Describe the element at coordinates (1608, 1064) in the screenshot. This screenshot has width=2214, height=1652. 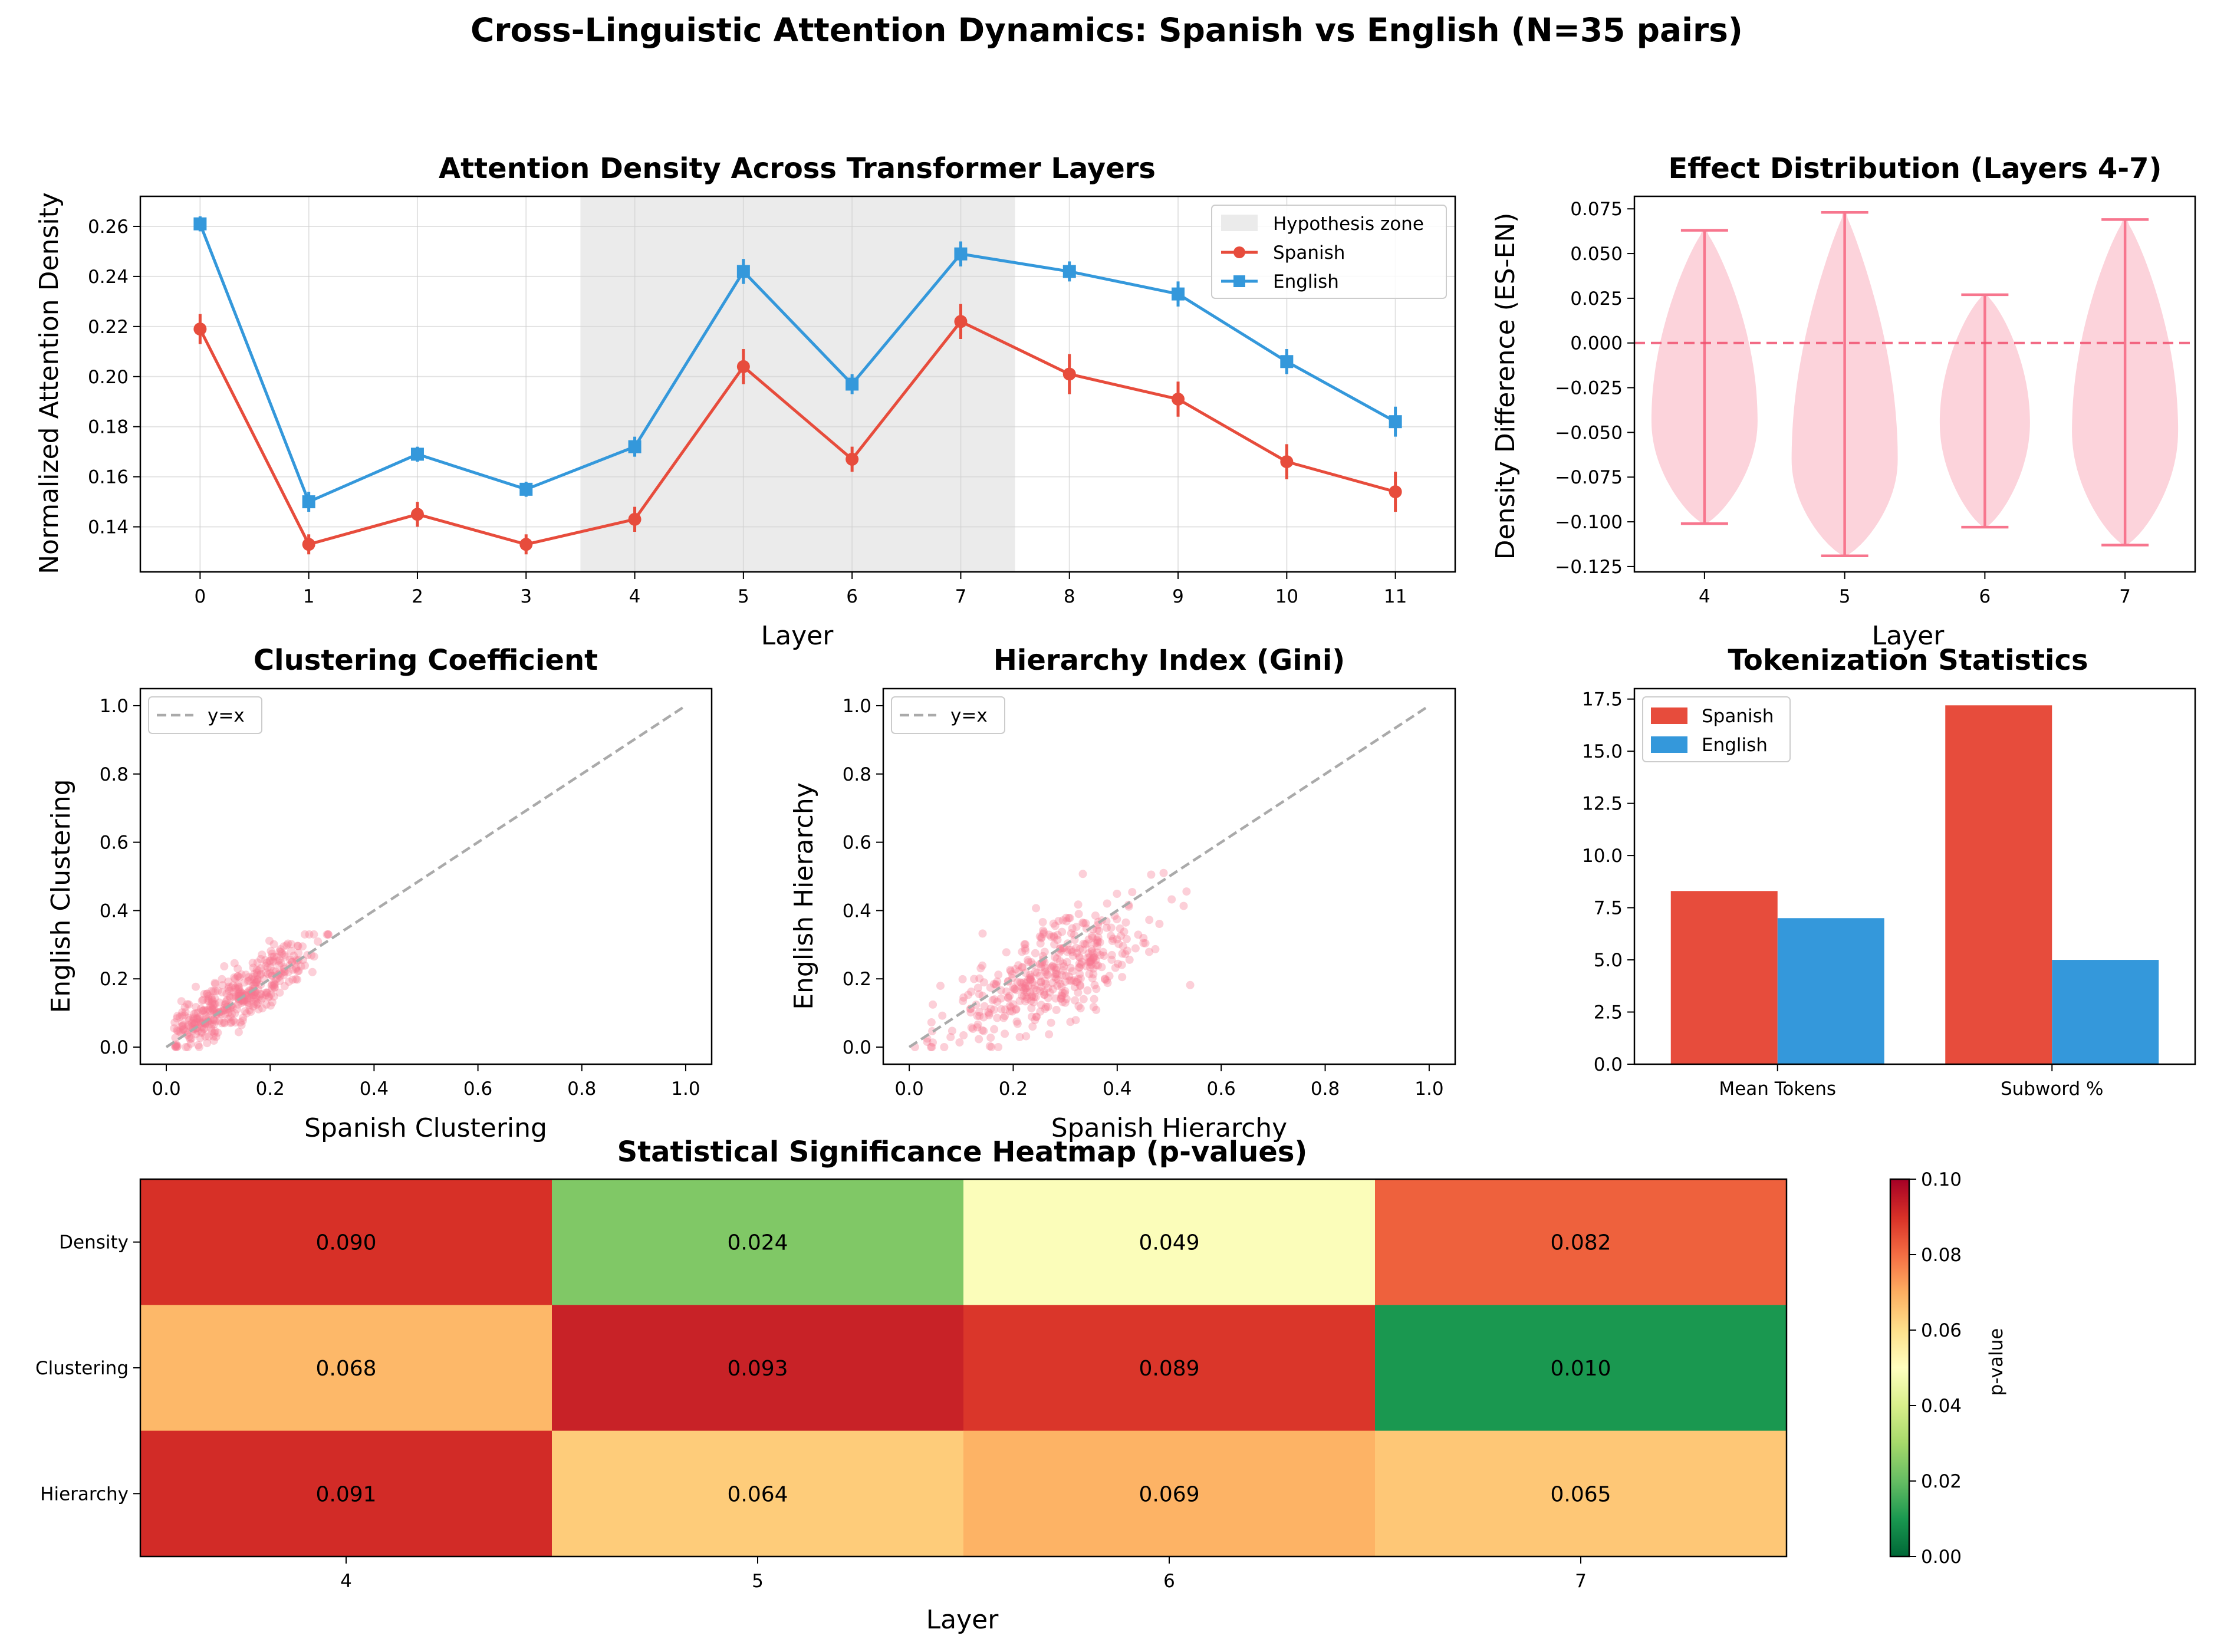
I see `tokens-y-tick-label: 0.0` at that location.